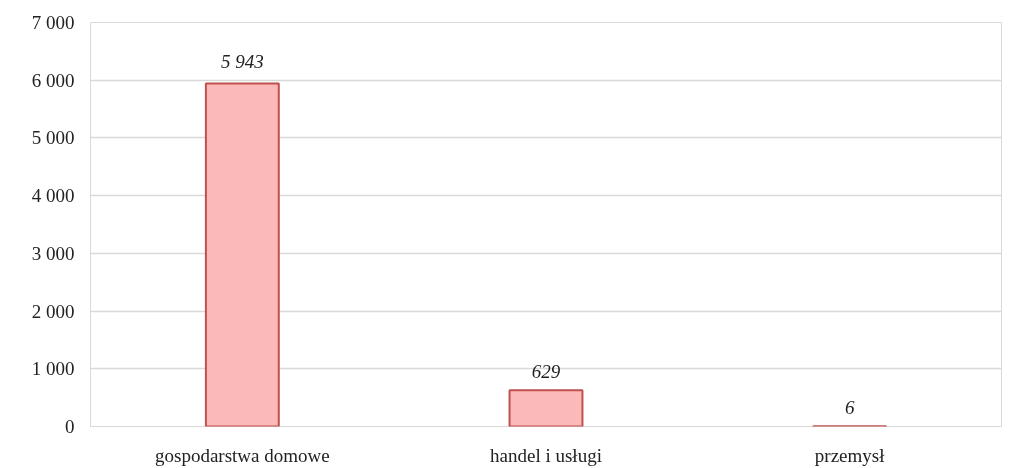 This screenshot has height=468, width=1011. Describe the element at coordinates (546, 372) in the screenshot. I see `data-label: 629` at that location.